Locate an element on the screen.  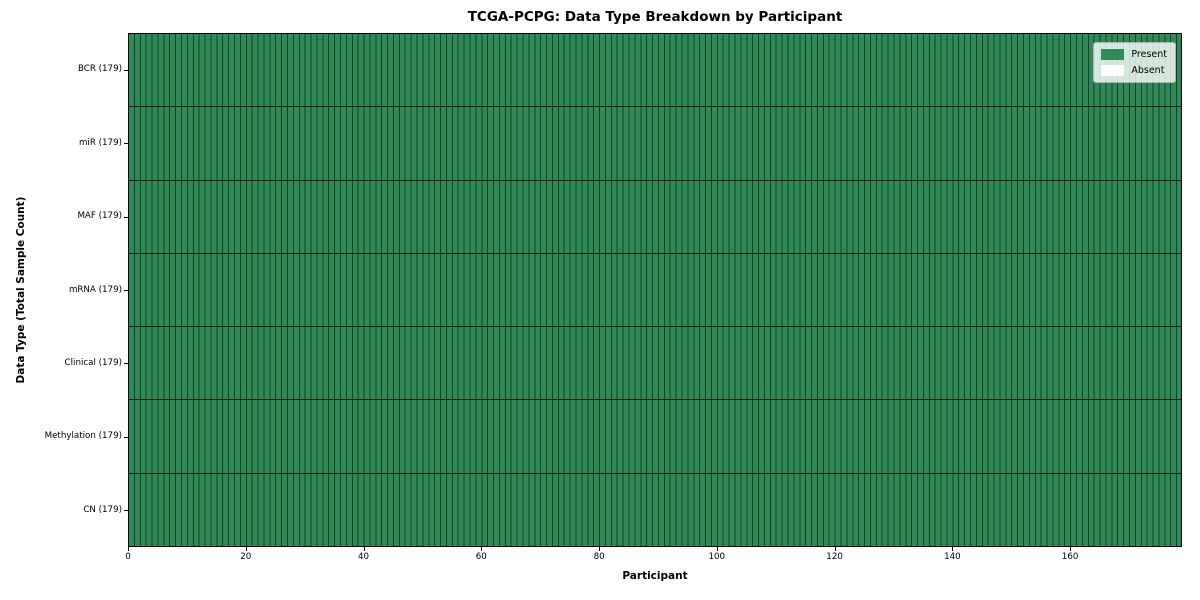
x-tick-label: 40 is located at coordinates (363, 557).